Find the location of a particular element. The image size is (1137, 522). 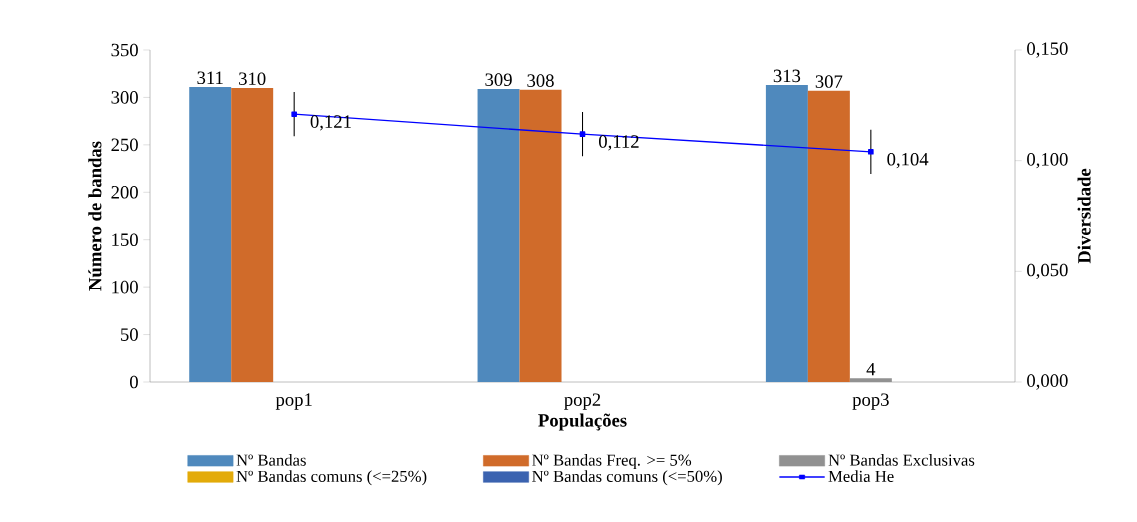

data-label: 309 is located at coordinates (498, 79).